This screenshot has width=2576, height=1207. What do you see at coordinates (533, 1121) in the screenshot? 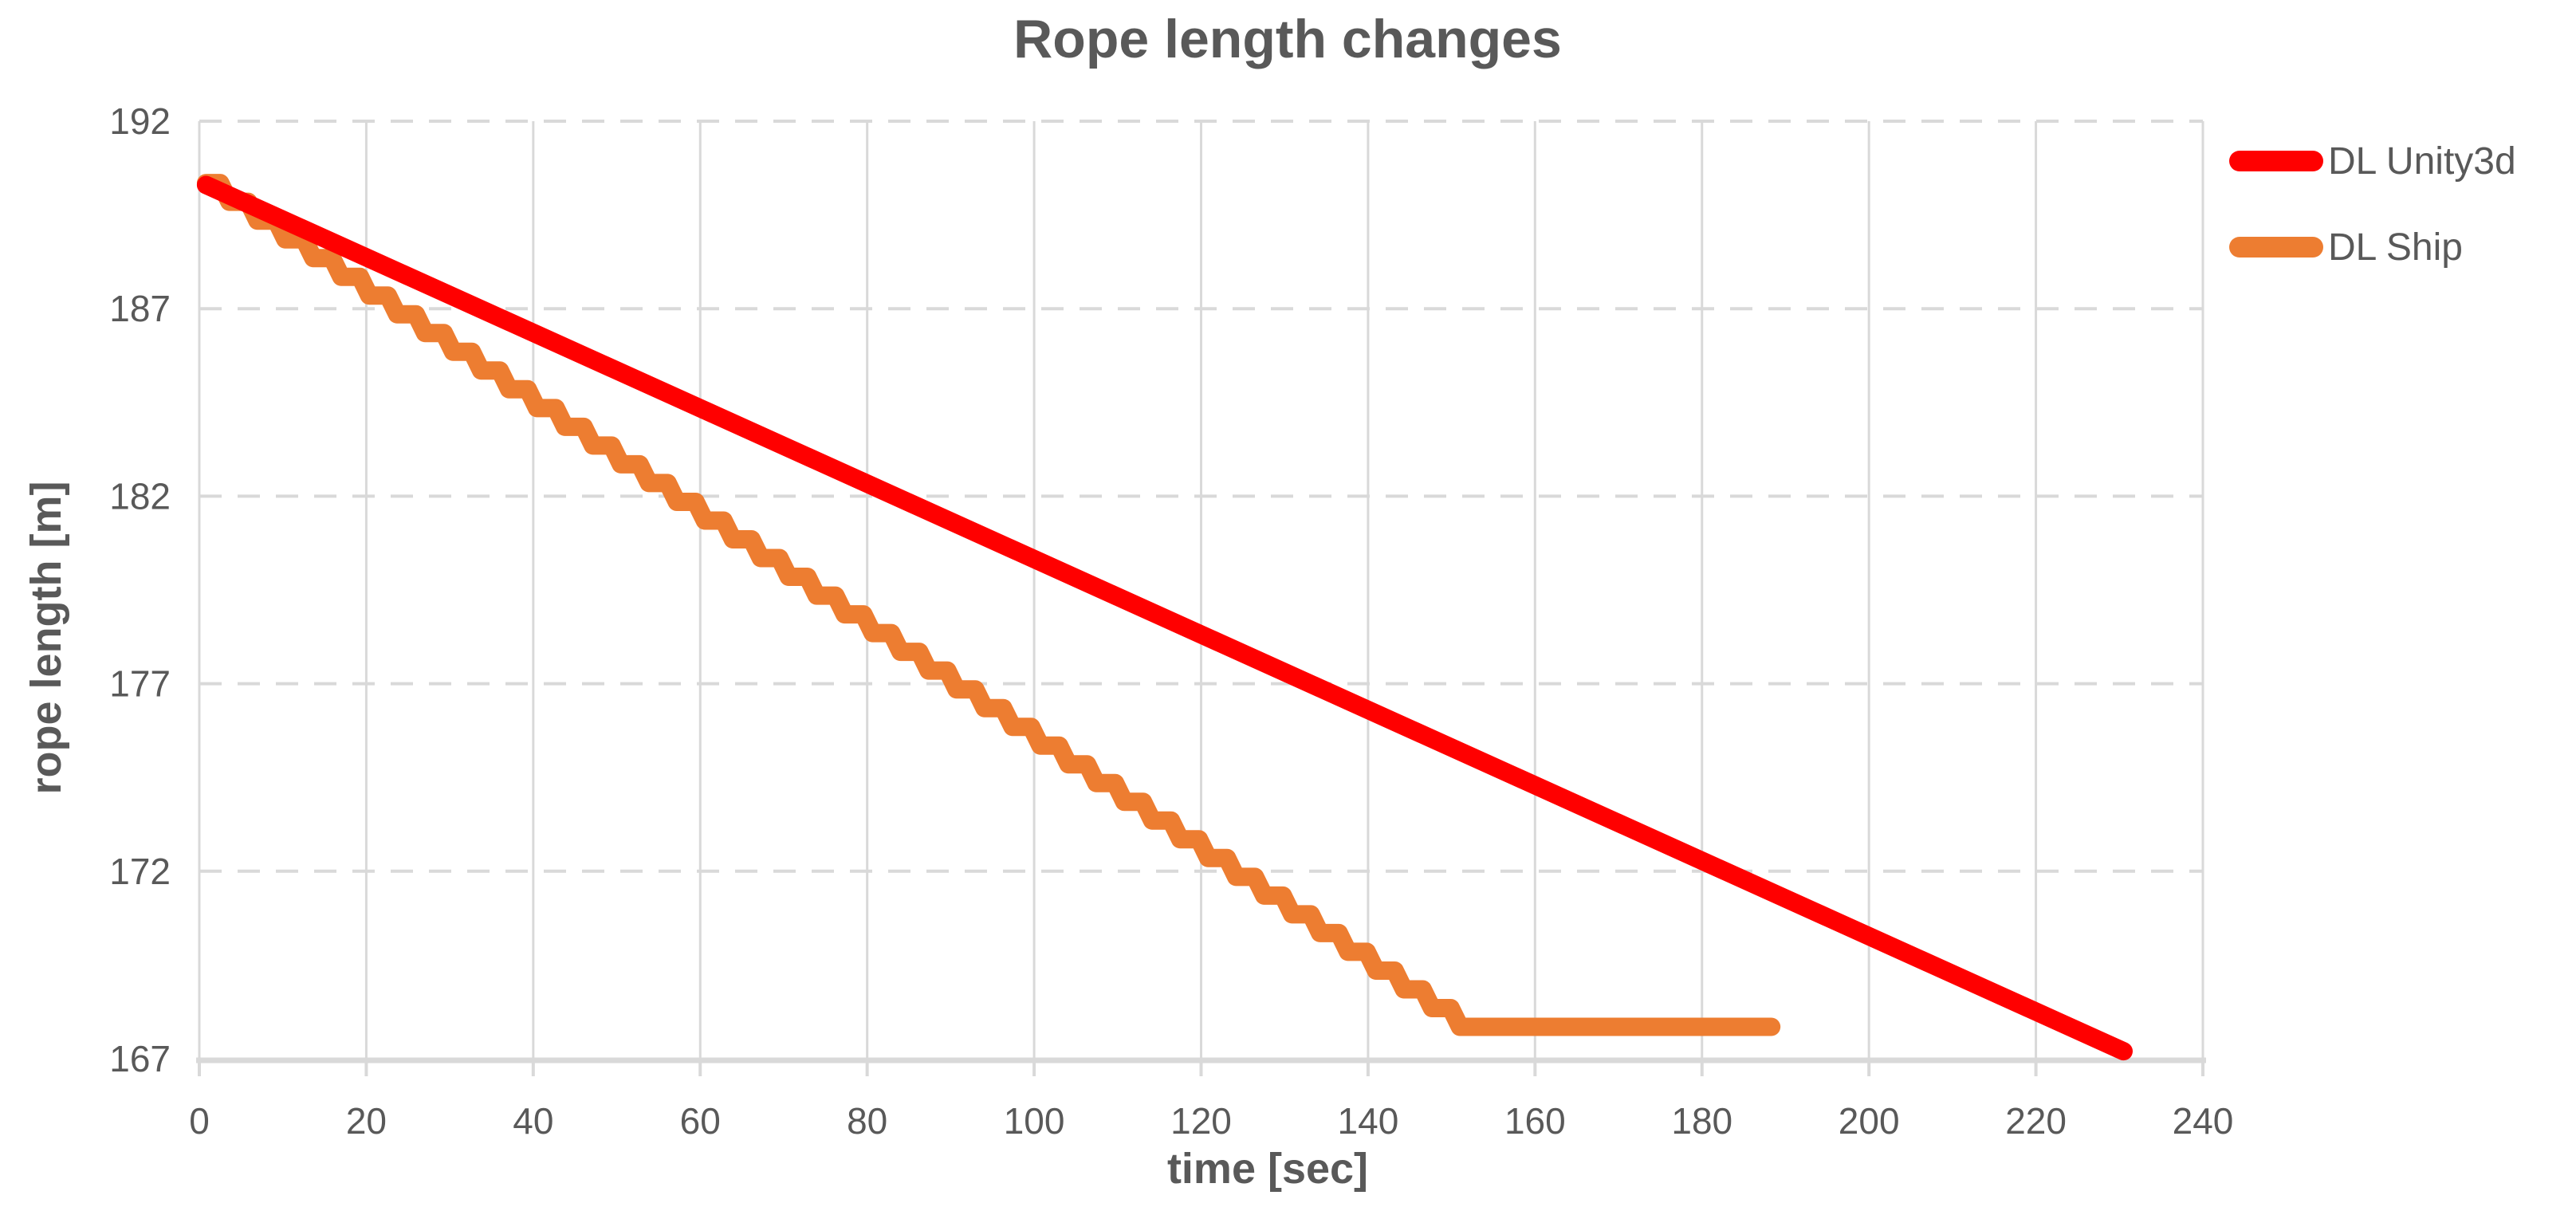
I see `x-axis-tick-label: 40` at bounding box center [533, 1121].